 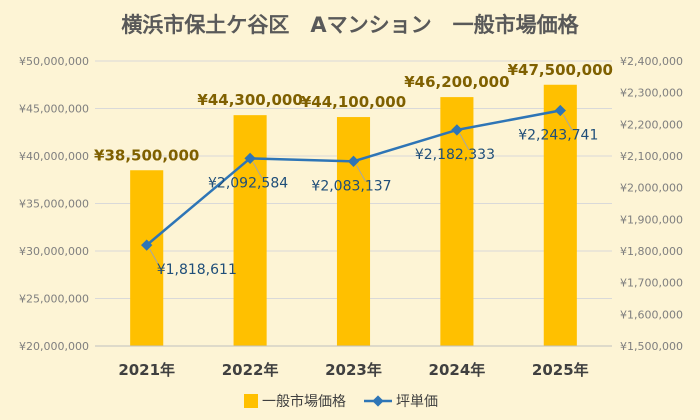 I want to click on bar-data-label: ¥46,200,000, so click(x=456, y=82).